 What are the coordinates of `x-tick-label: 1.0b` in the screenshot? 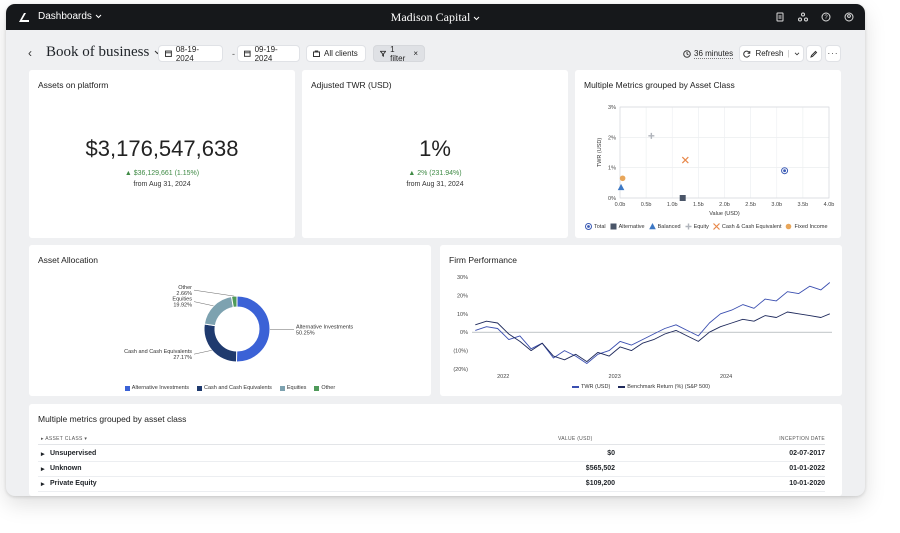 It's located at (672, 205).